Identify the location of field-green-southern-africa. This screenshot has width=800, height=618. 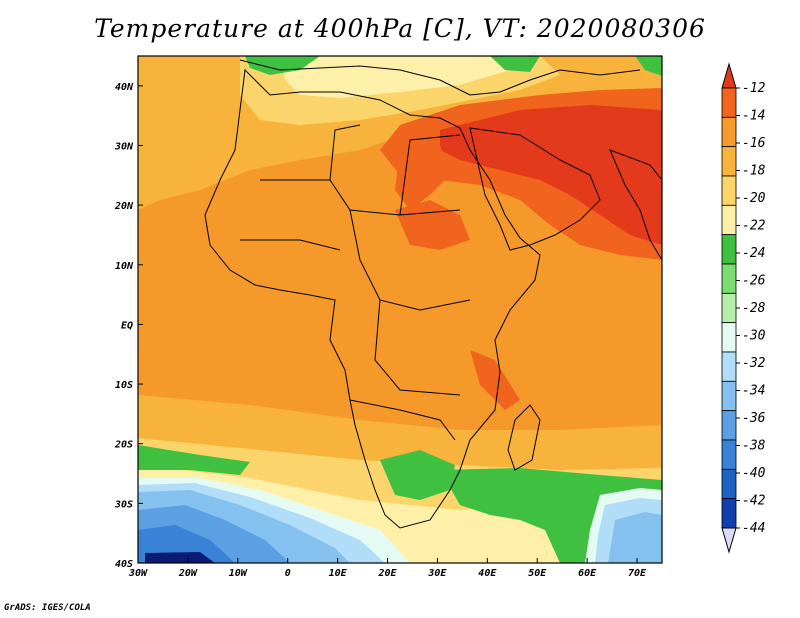
(417, 475).